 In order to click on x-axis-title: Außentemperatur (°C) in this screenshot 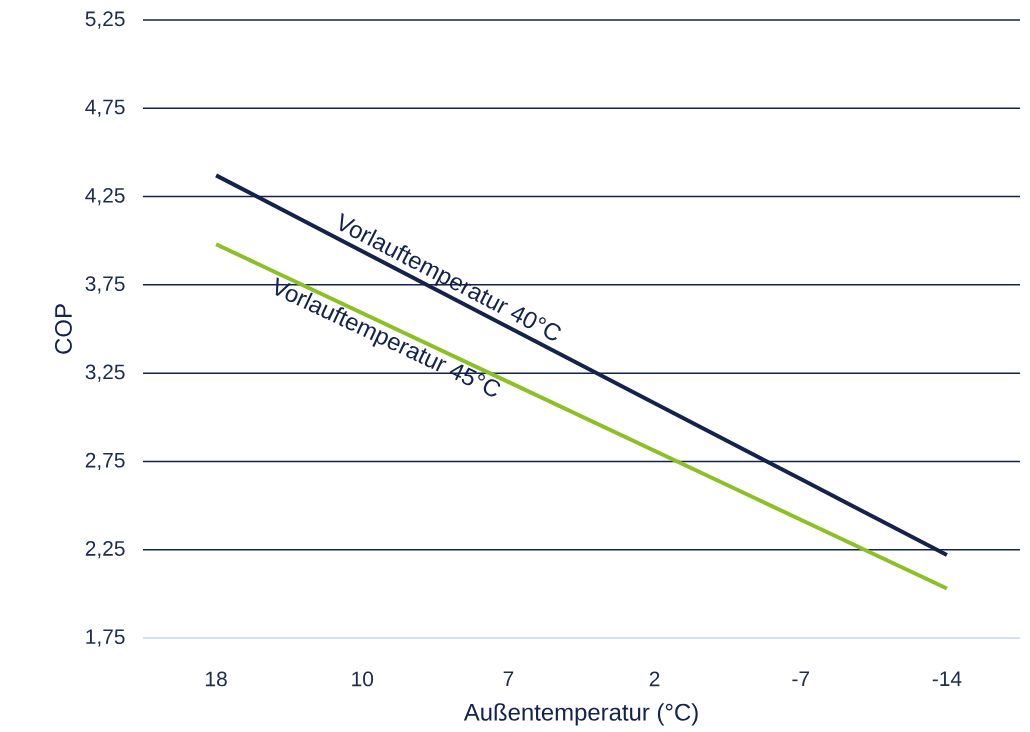, I will do `click(580, 714)`.